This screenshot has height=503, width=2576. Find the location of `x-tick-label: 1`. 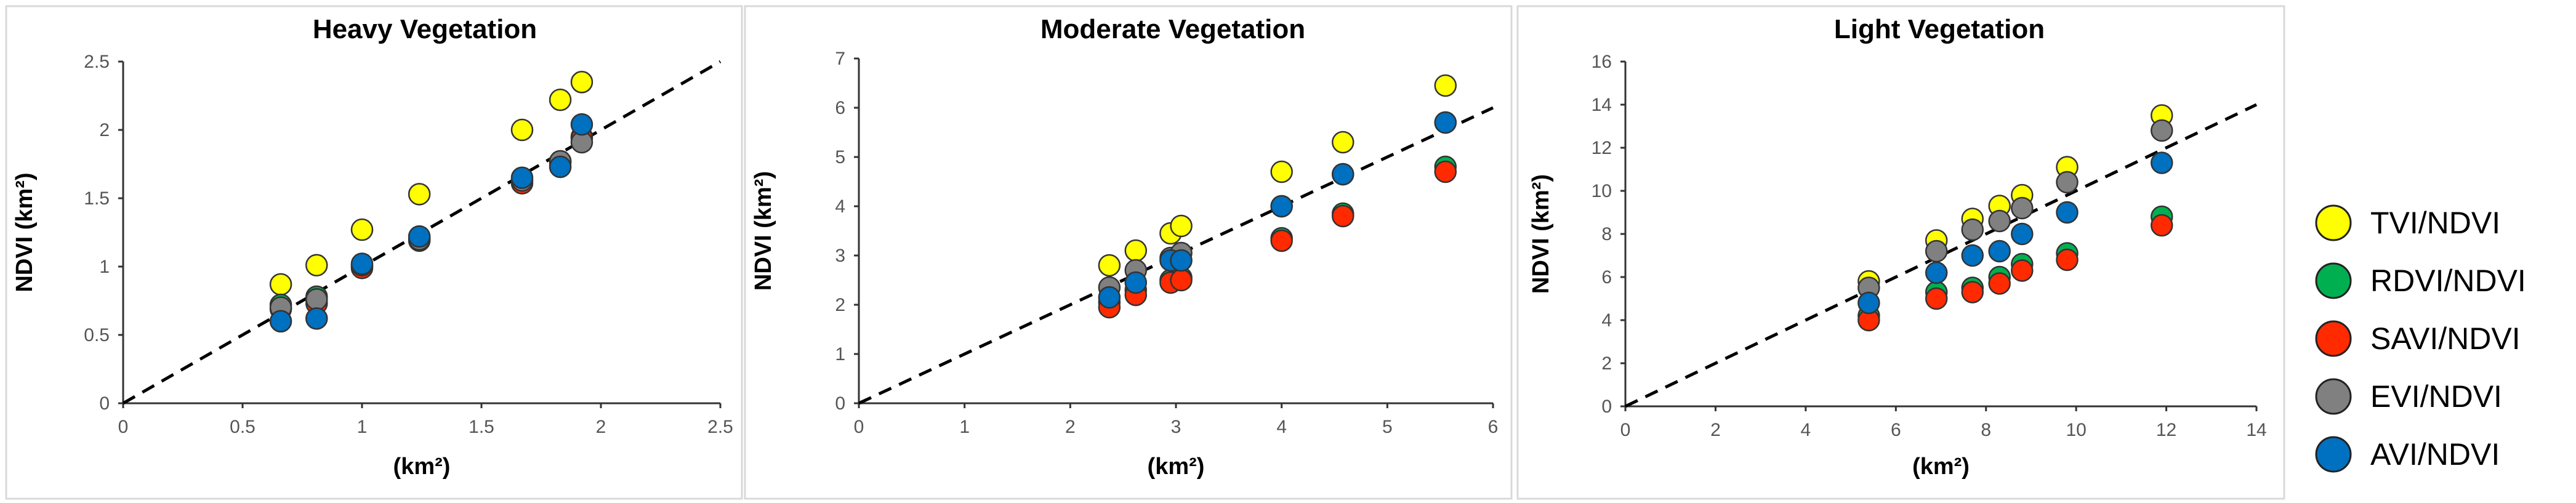

x-tick-label: 1 is located at coordinates (964, 427).